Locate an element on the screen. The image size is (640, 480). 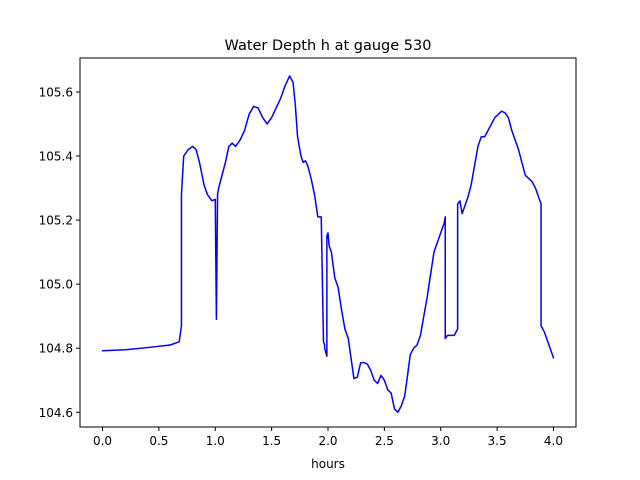
x-tick-label: 1.0 is located at coordinates (215, 441).